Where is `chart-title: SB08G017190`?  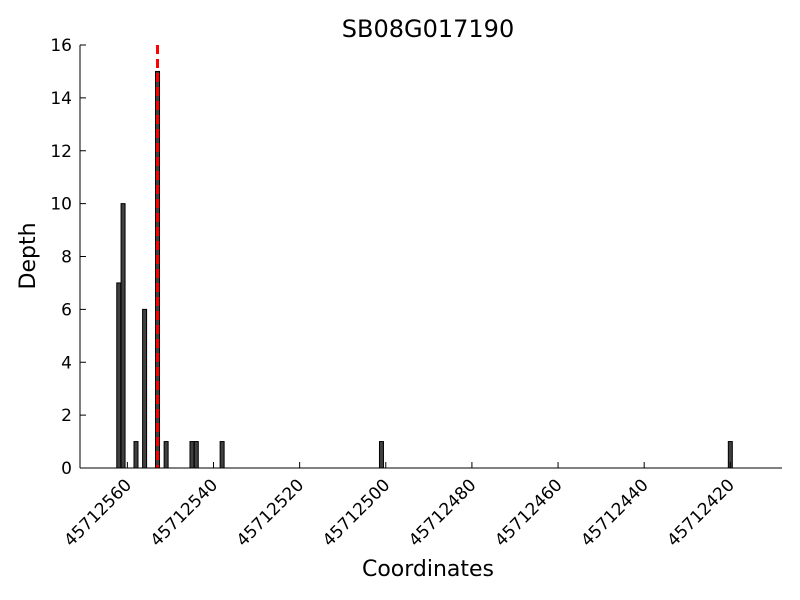
chart-title: SB08G017190 is located at coordinates (428, 29).